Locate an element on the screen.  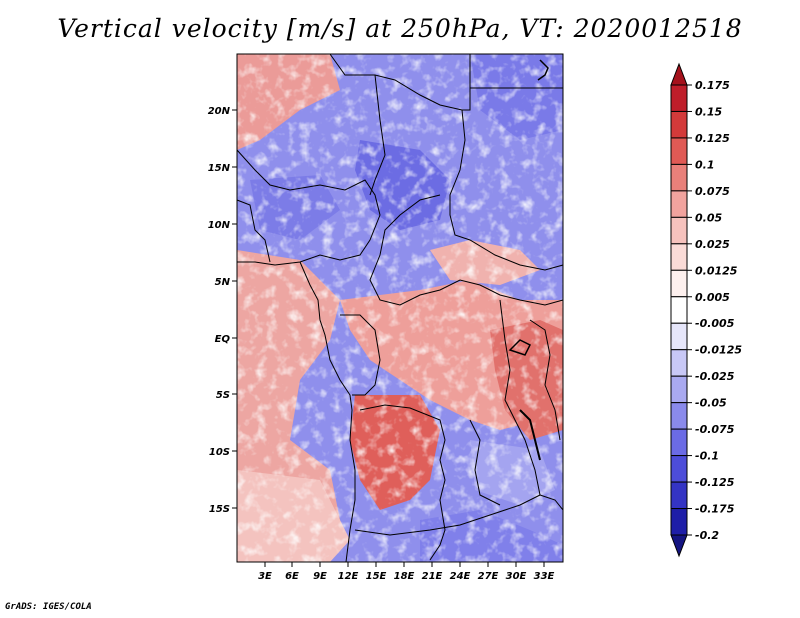
colorbar-label: 0.1 is located at coordinates (705, 164).